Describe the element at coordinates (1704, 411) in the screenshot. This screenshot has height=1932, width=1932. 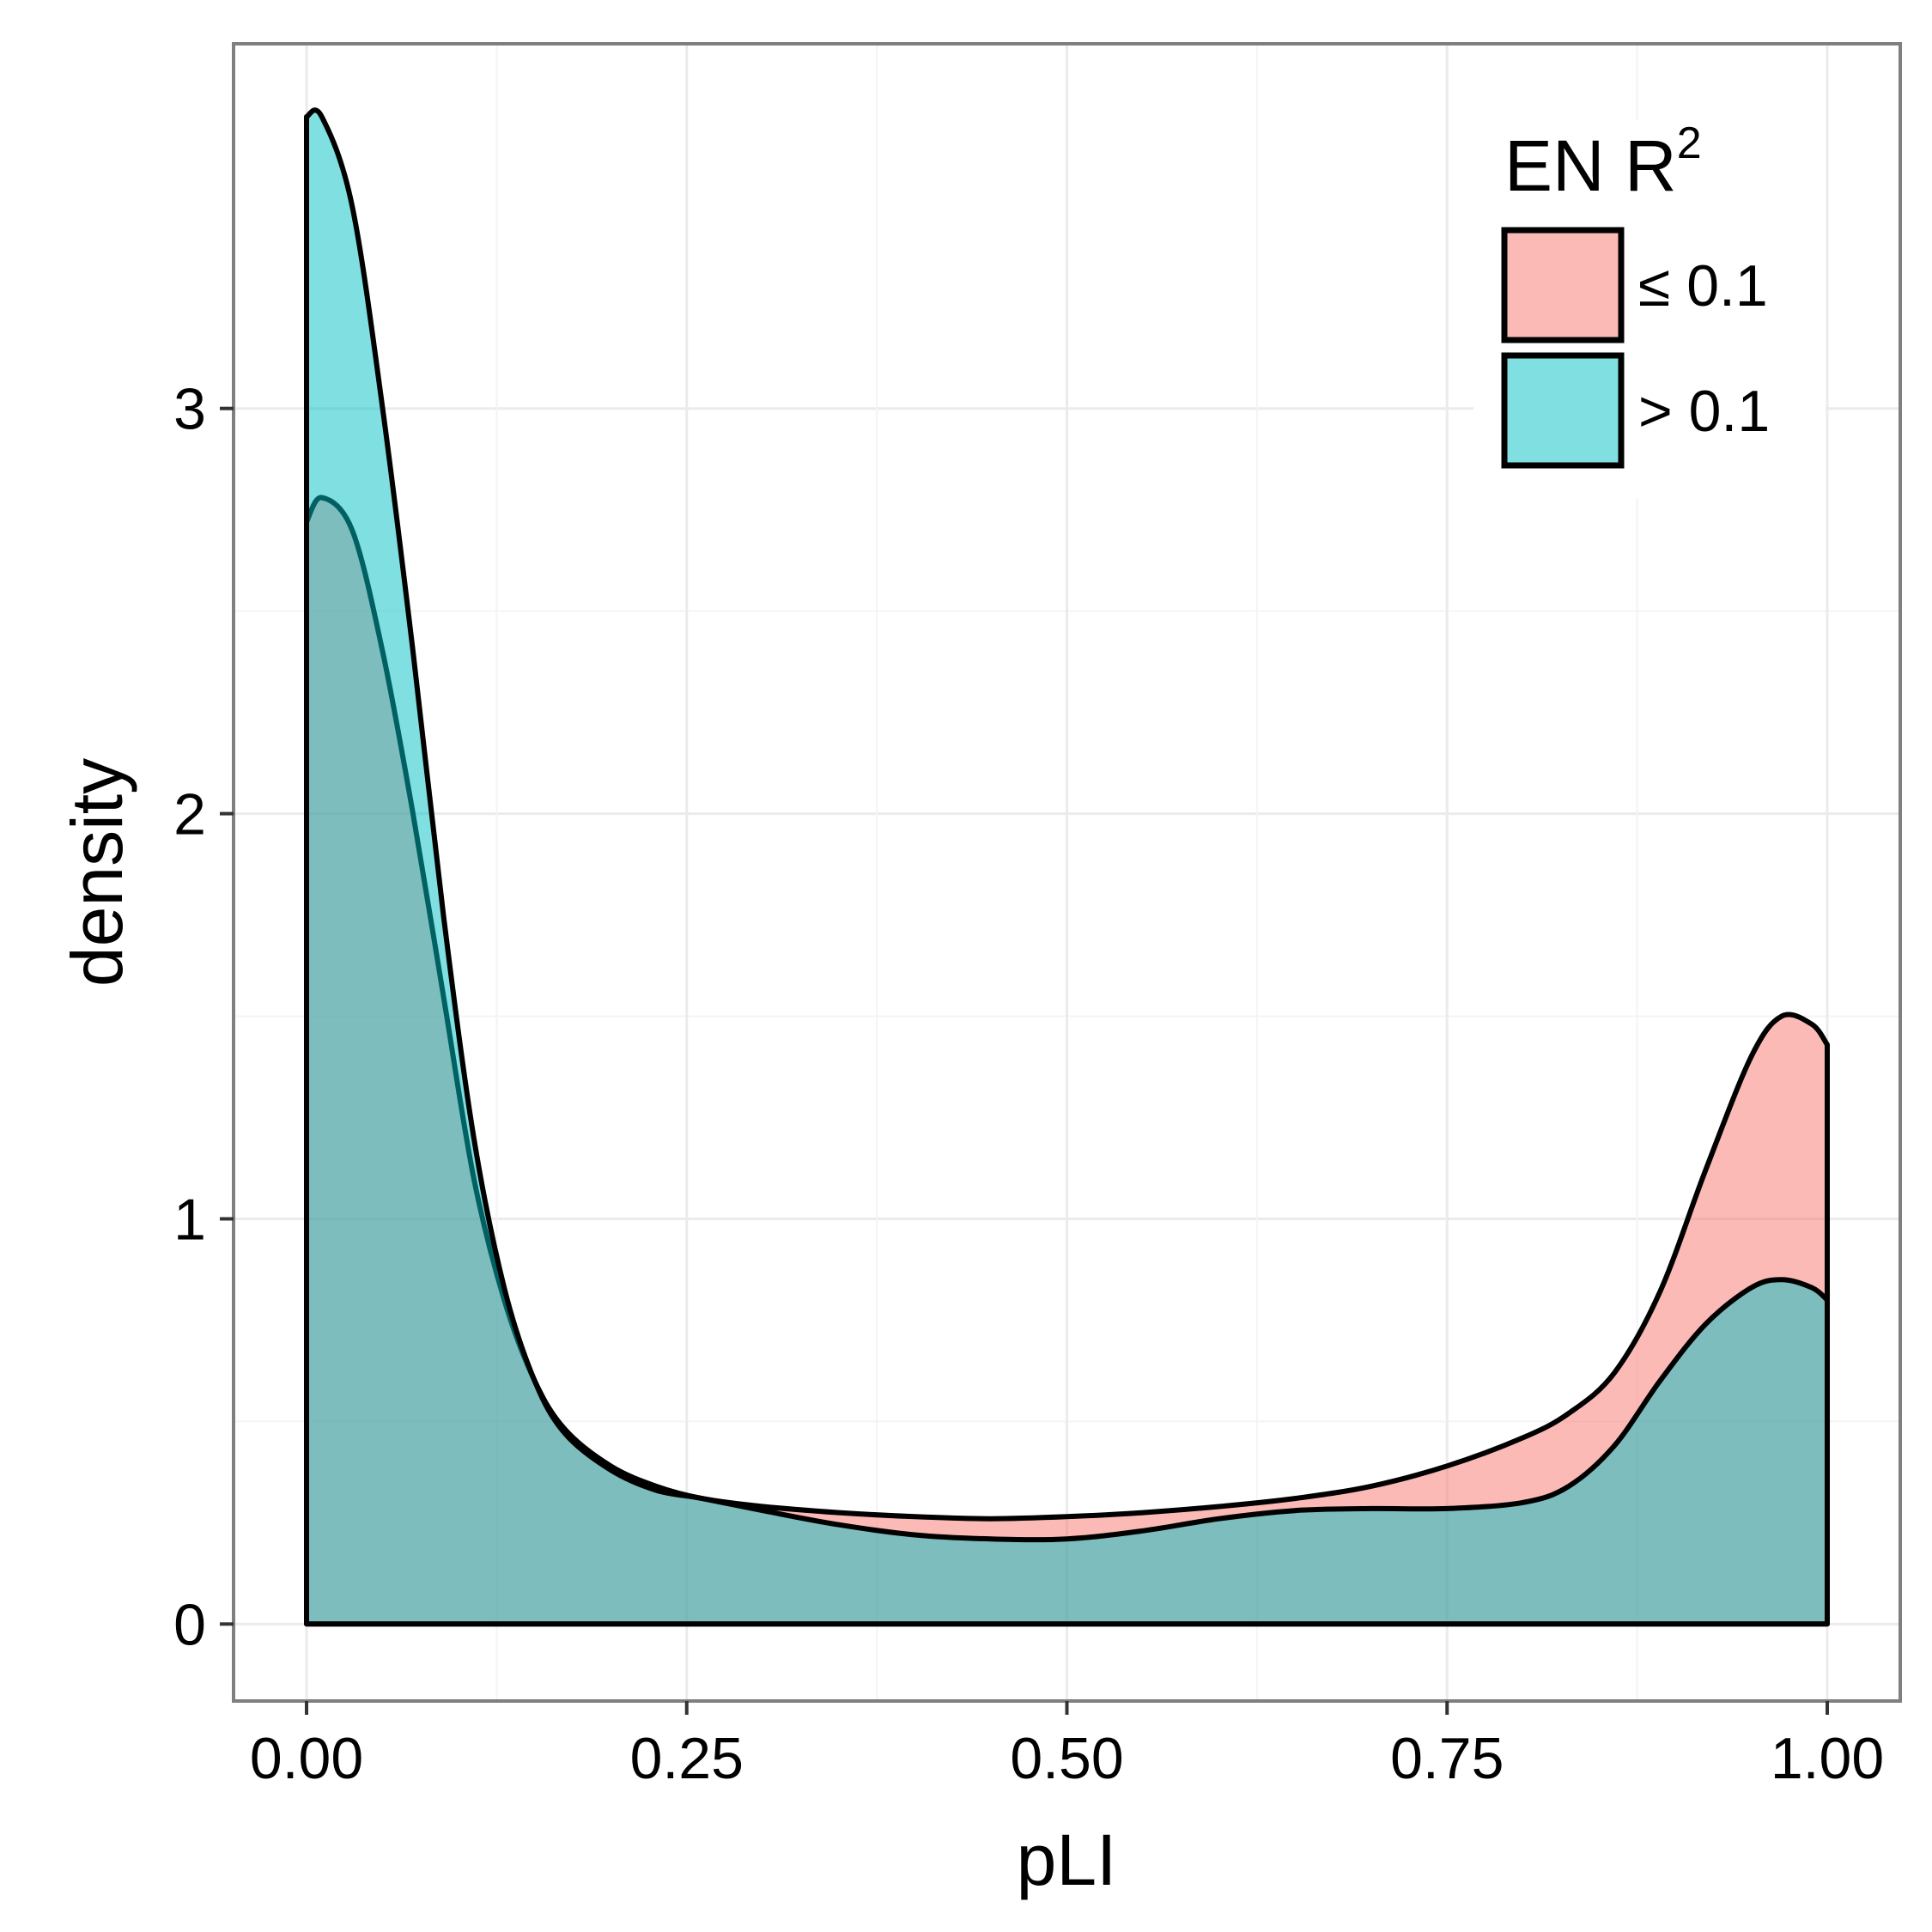
I see `legend-label-2: > 0.1` at that location.